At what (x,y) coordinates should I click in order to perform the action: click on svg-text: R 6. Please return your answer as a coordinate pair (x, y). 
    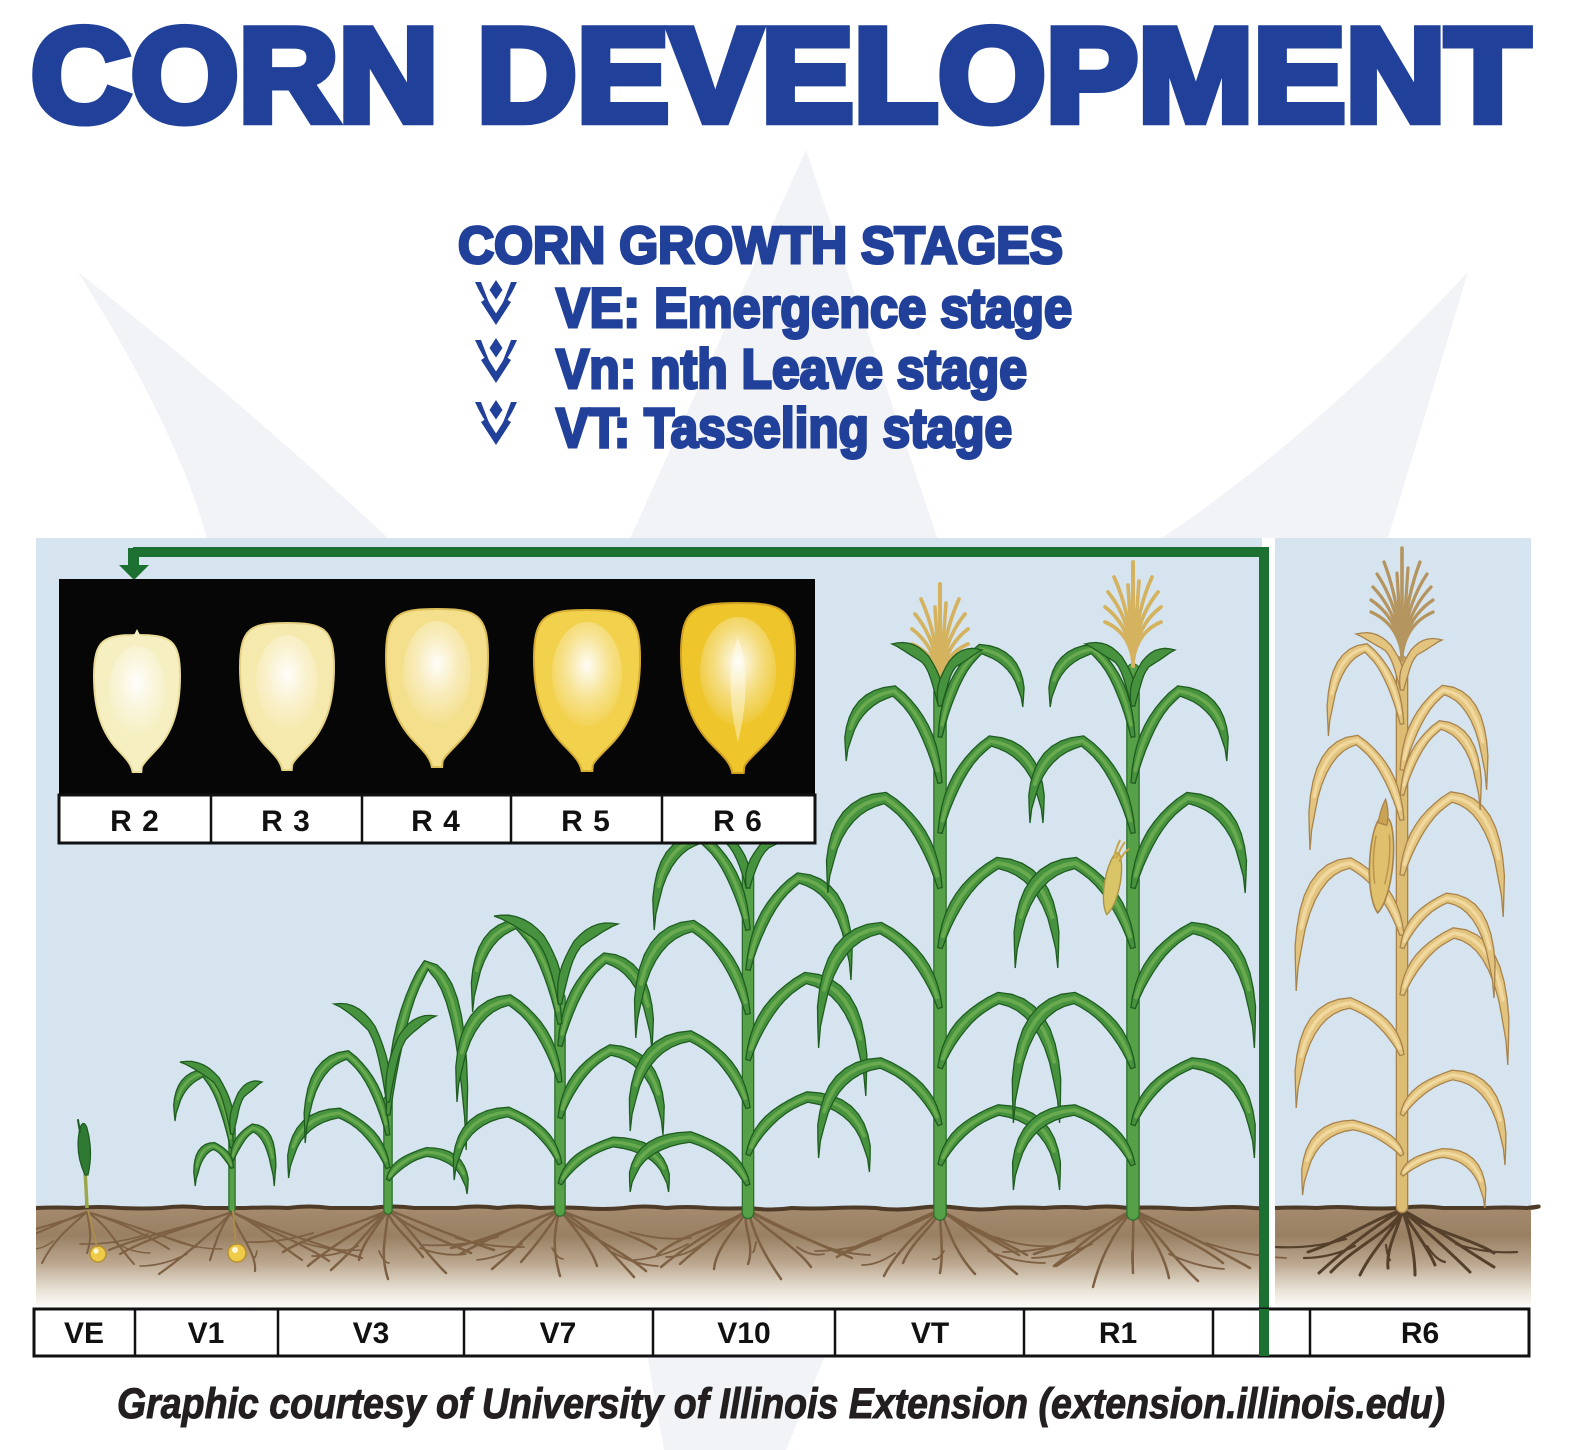
    Looking at the image, I should click on (738, 821).